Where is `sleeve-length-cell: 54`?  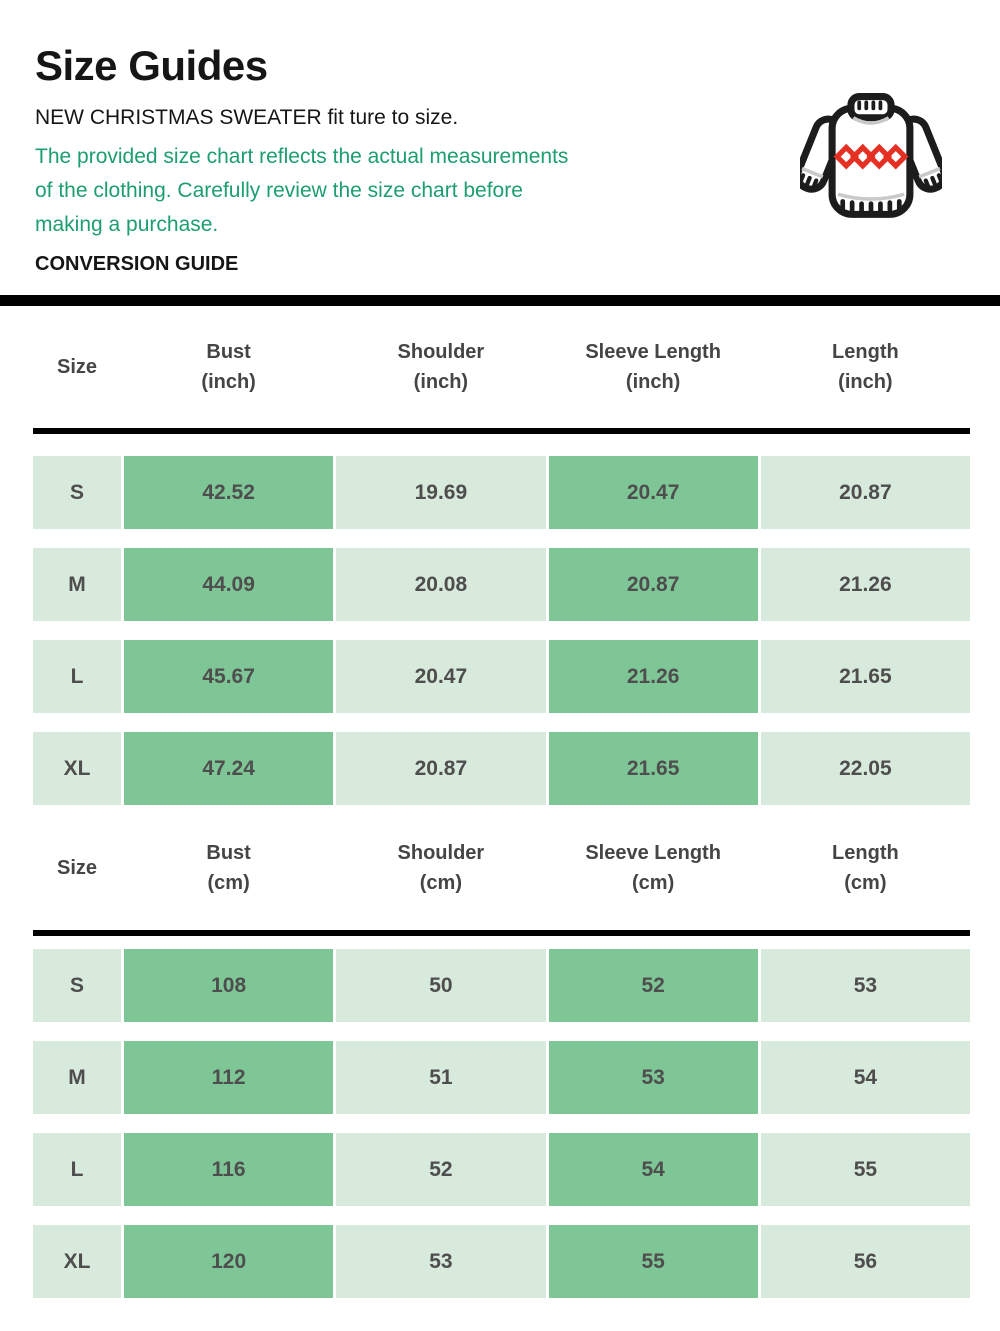
sleeve-length-cell: 54 is located at coordinates (653, 1169).